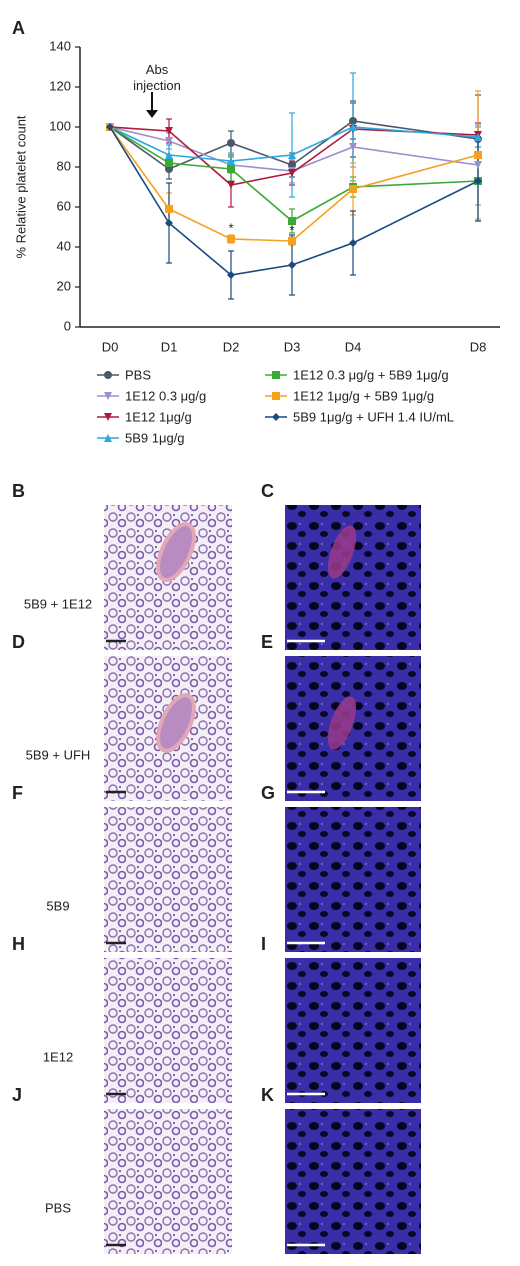  What do you see at coordinates (263, 944) in the screenshot?
I see `panel-label: I` at bounding box center [263, 944].